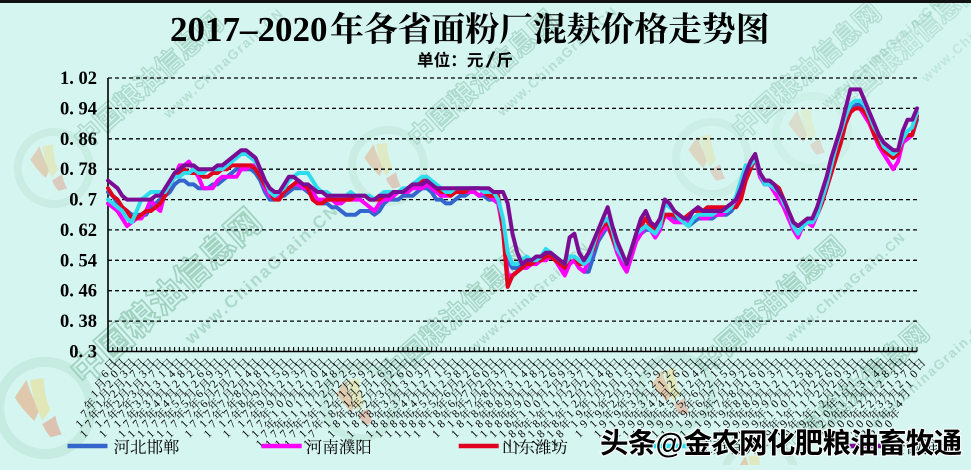 This screenshot has height=470, width=971. I want to click on svg-text: 0. 86, so click(78, 140).